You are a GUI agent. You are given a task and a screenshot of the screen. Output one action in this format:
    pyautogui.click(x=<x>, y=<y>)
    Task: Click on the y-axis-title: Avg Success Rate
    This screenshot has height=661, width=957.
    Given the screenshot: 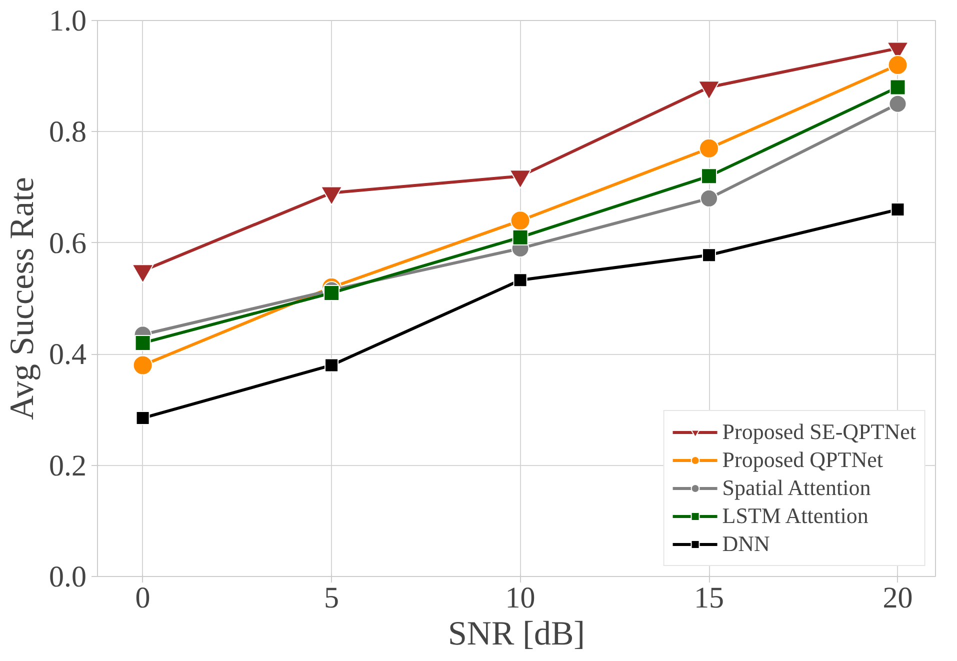 What is the action you would take?
    pyautogui.click(x=22, y=298)
    